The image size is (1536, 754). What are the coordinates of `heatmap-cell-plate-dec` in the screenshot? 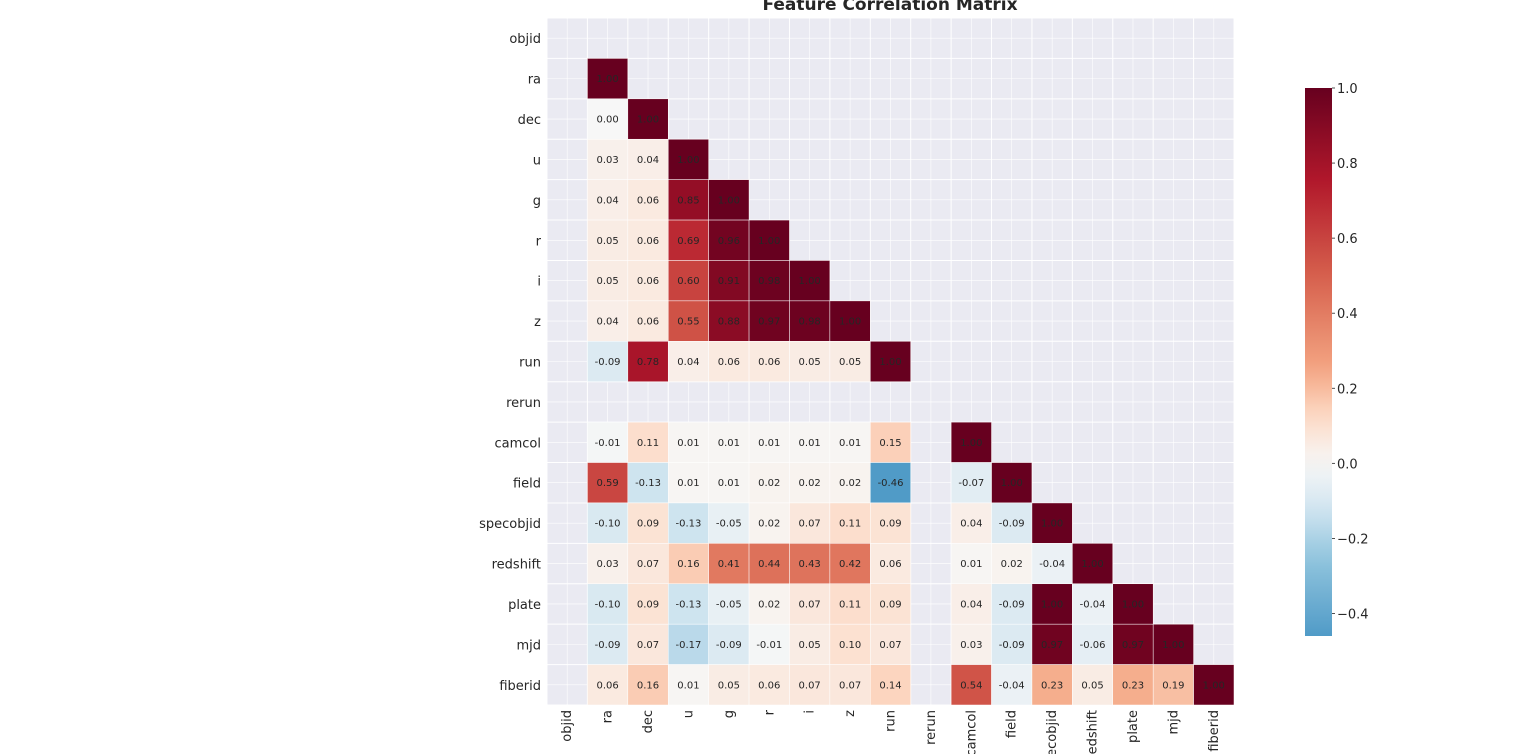 It's located at (648, 604).